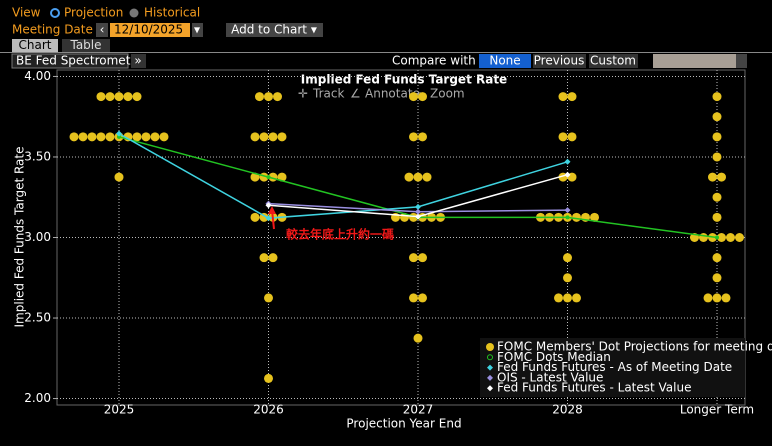 This screenshot has height=446, width=772. Describe the element at coordinates (303, 94) in the screenshot. I see `track-icon: ✛` at that location.